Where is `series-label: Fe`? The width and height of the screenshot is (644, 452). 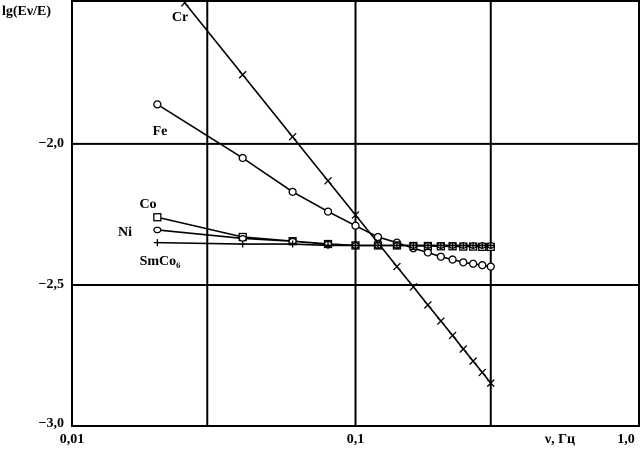
series-label: Fe is located at coordinates (160, 131).